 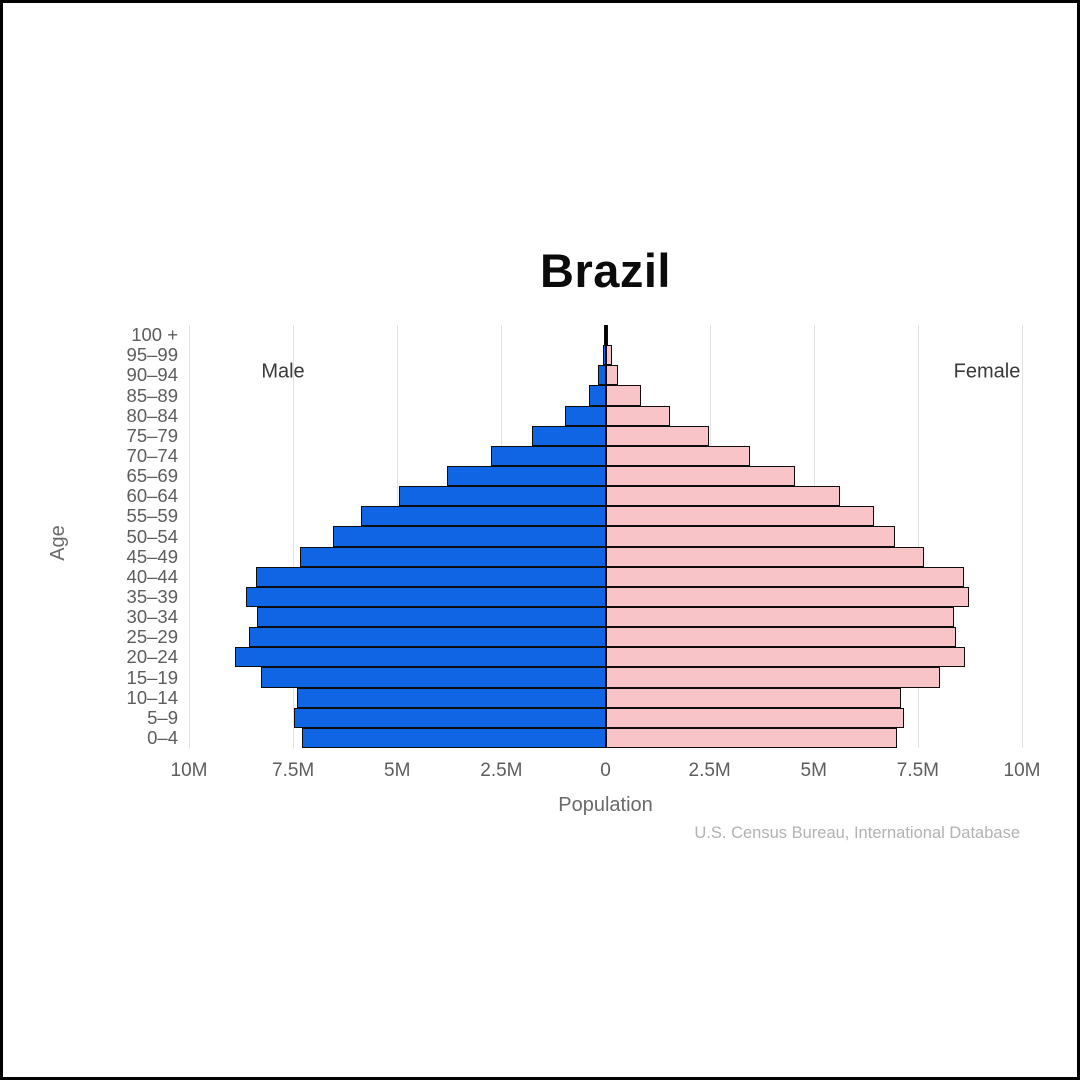 What do you see at coordinates (152, 375) in the screenshot?
I see `age-tick-label: 90–94` at bounding box center [152, 375].